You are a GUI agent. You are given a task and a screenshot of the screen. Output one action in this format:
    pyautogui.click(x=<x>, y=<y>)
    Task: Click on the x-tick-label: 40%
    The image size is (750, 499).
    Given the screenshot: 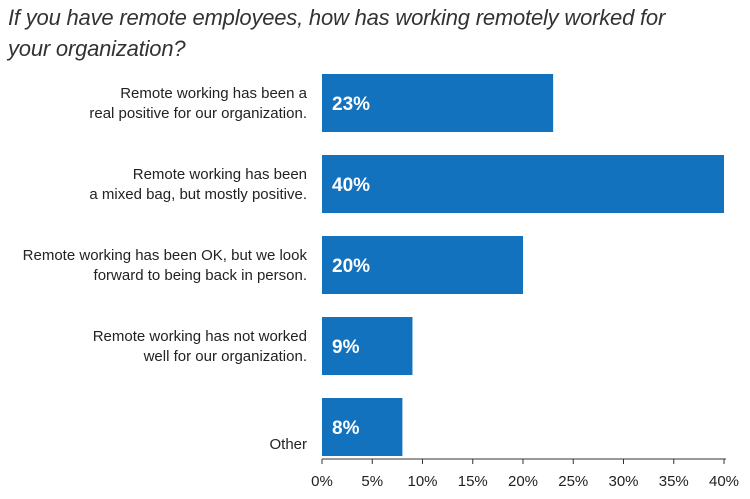 What is the action you would take?
    pyautogui.click(x=724, y=481)
    